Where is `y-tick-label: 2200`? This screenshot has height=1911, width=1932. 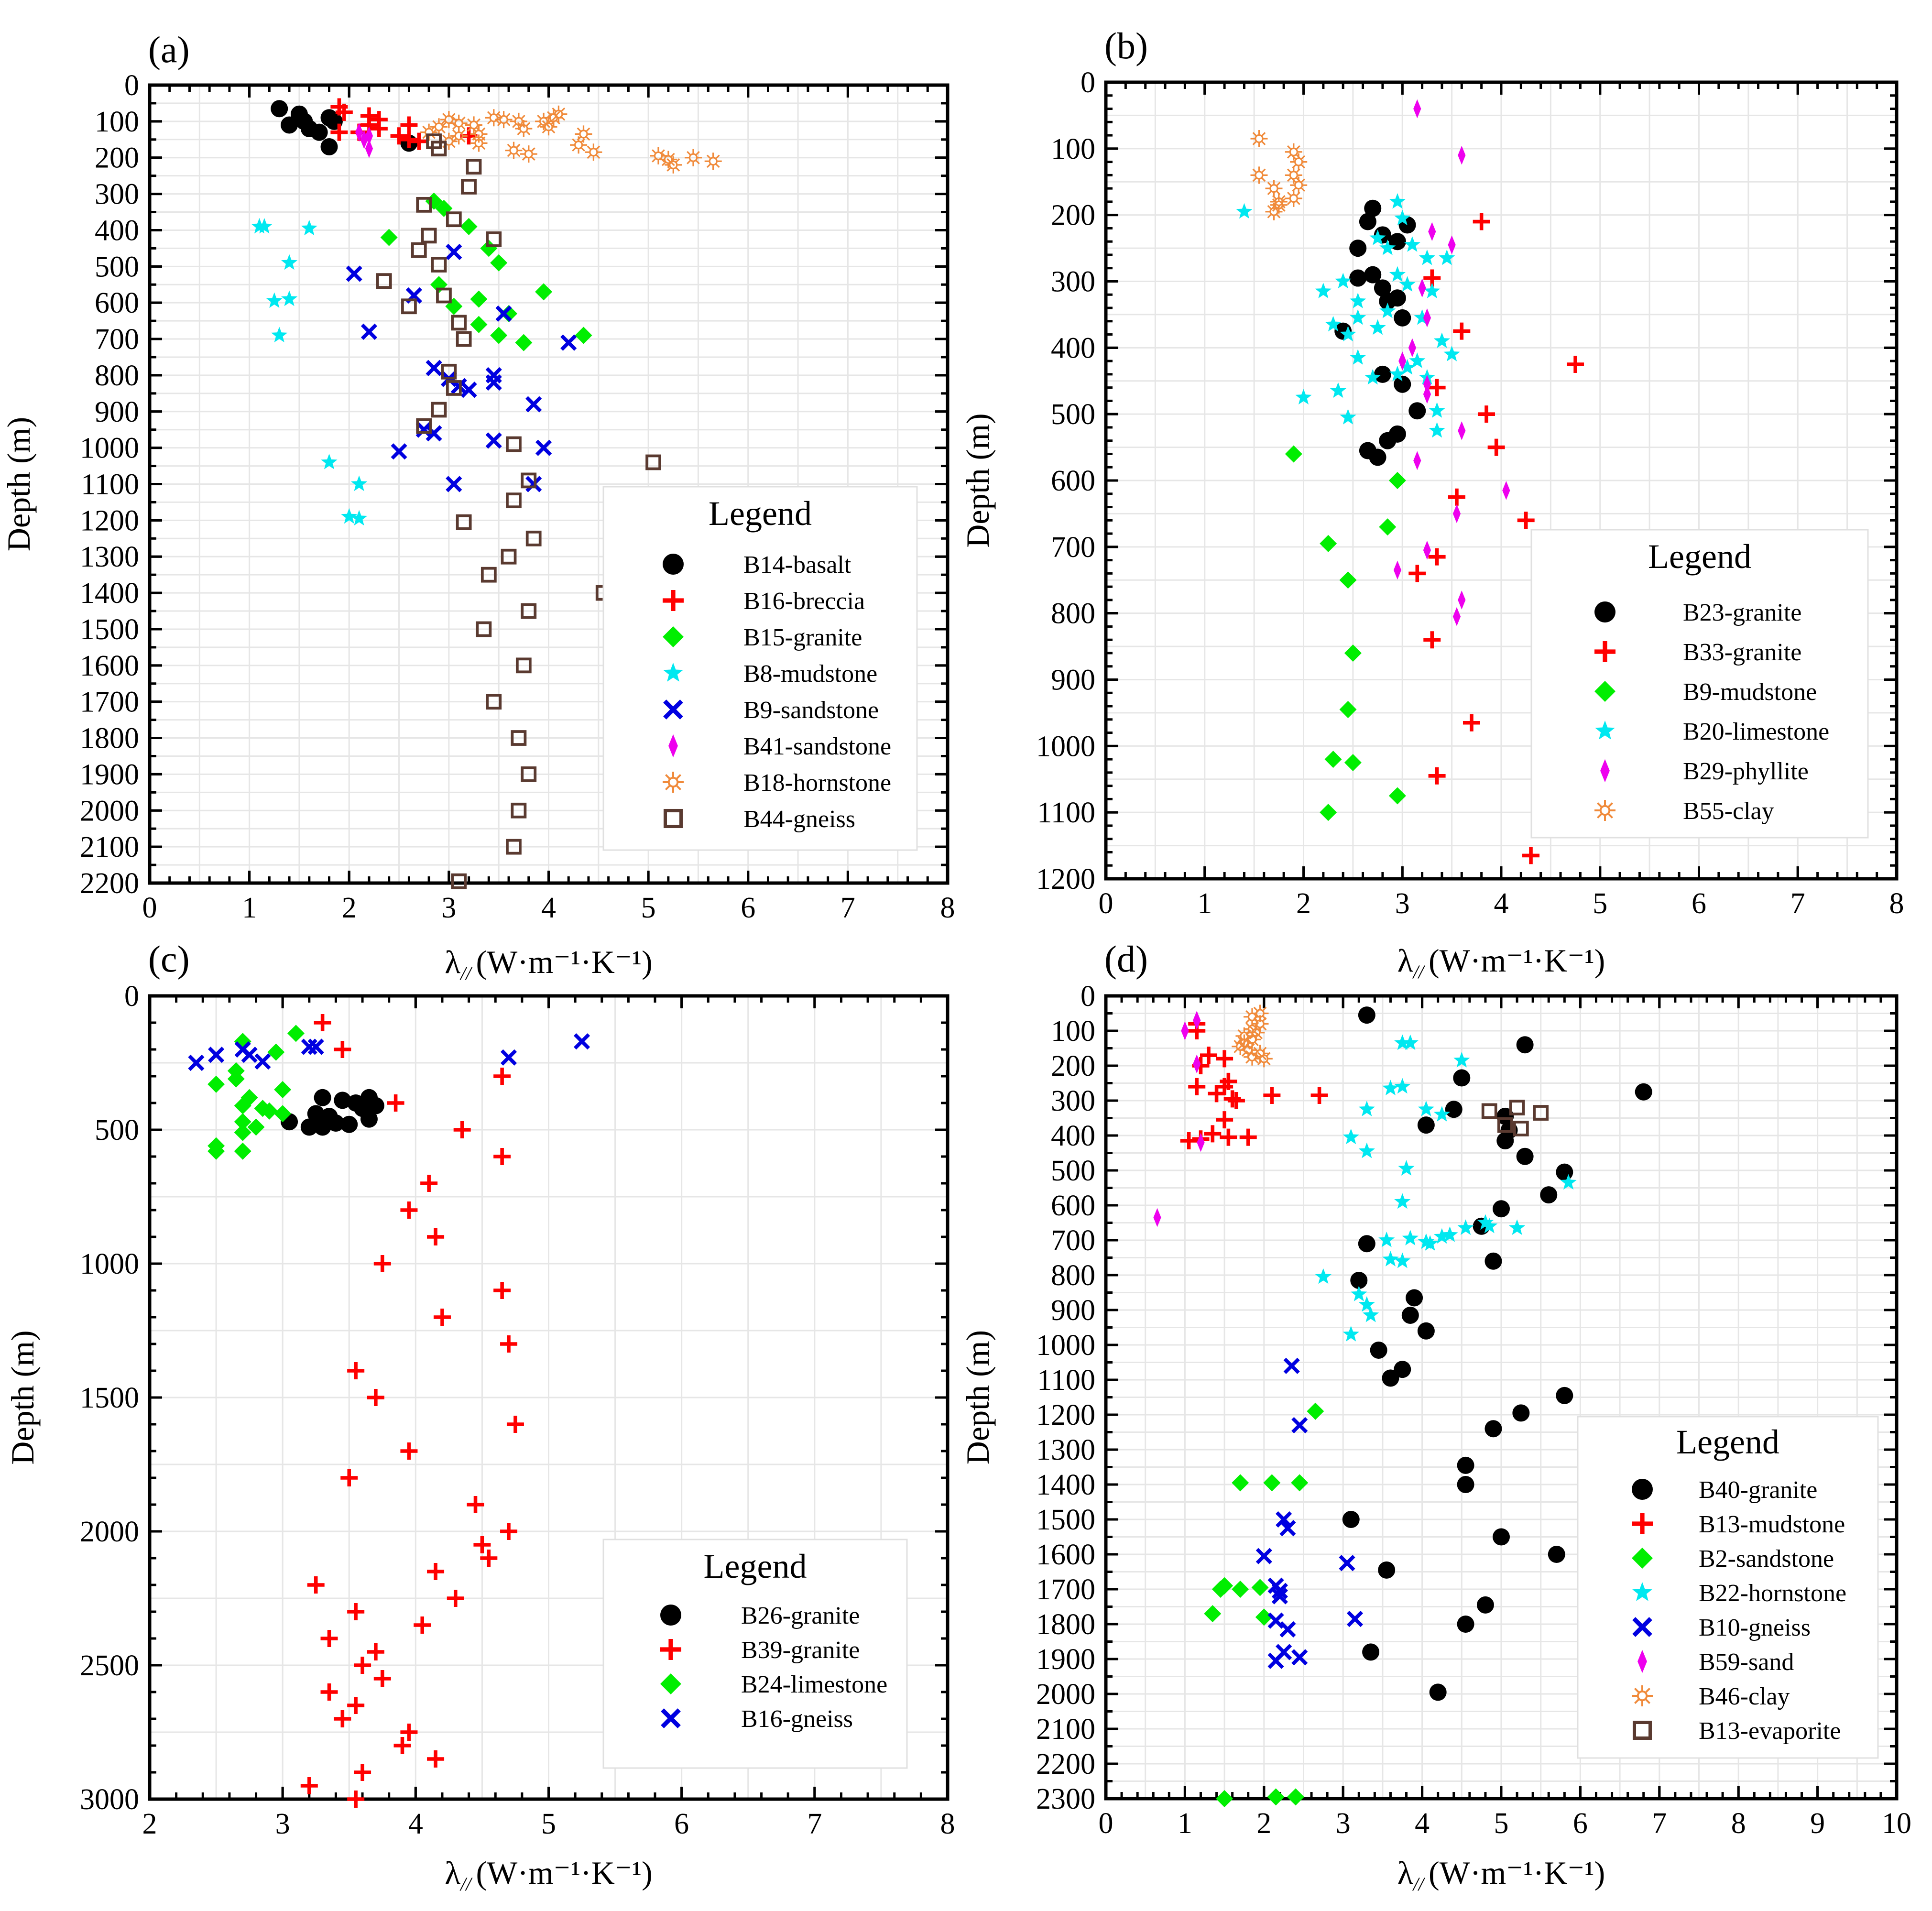 y-tick-label: 2200 is located at coordinates (109, 883).